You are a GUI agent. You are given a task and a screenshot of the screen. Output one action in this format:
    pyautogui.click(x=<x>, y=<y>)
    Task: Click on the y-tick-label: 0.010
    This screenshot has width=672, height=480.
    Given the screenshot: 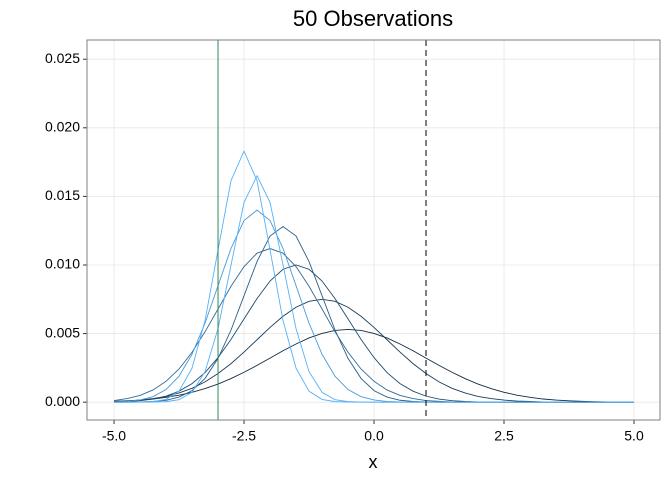 What is the action you would take?
    pyautogui.click(x=62, y=264)
    